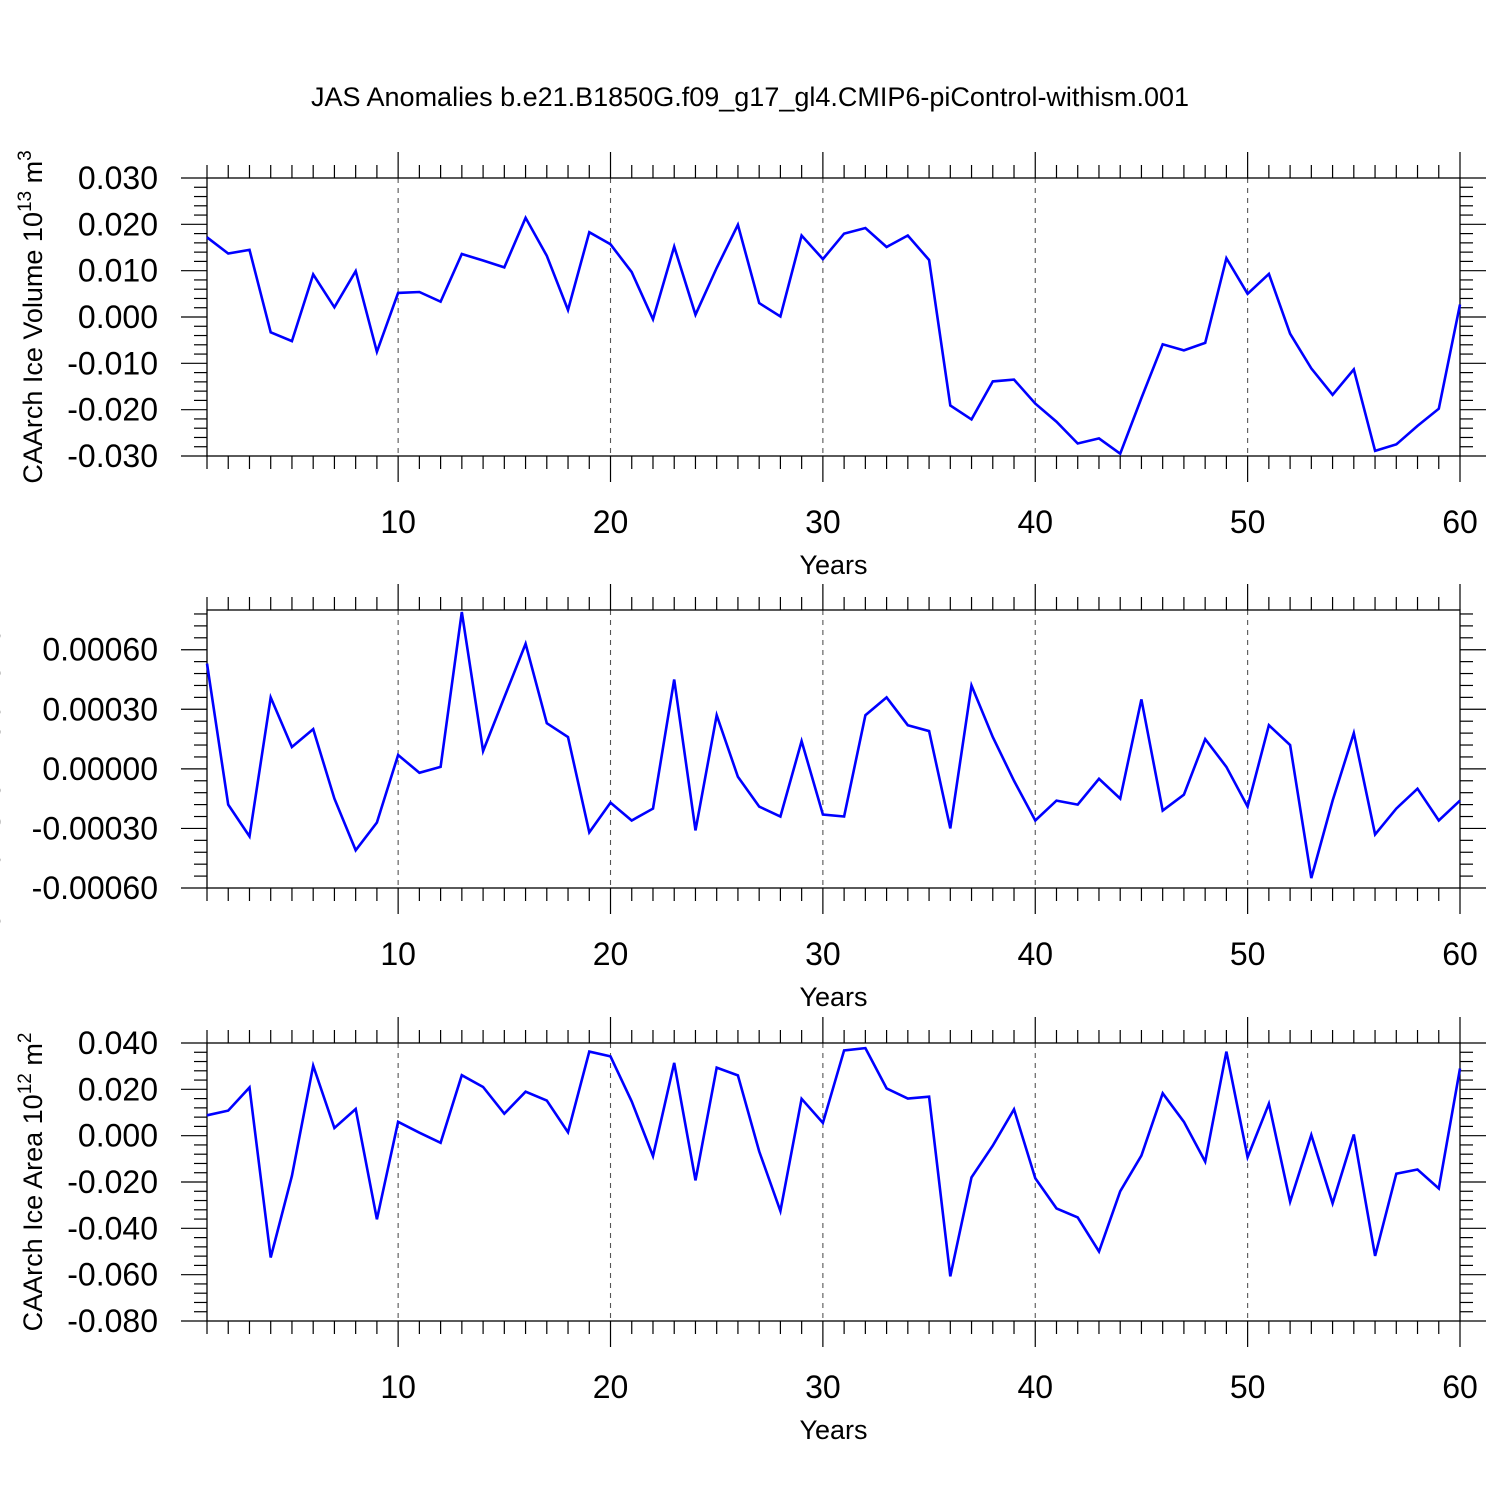  I want to click on y-tick-label: -0.00060, so click(95, 888).